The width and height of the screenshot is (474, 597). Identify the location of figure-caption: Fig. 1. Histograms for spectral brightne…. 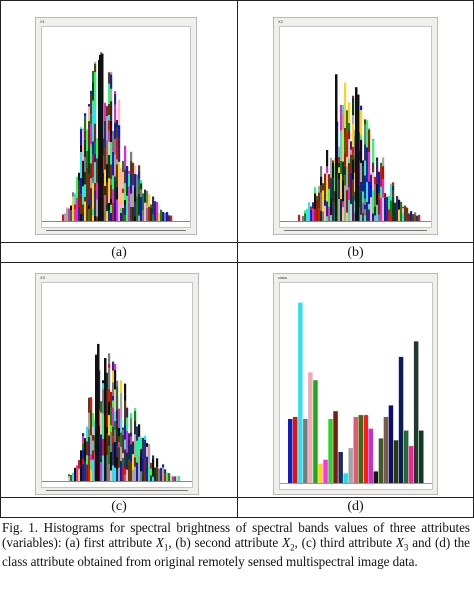
(236, 545).